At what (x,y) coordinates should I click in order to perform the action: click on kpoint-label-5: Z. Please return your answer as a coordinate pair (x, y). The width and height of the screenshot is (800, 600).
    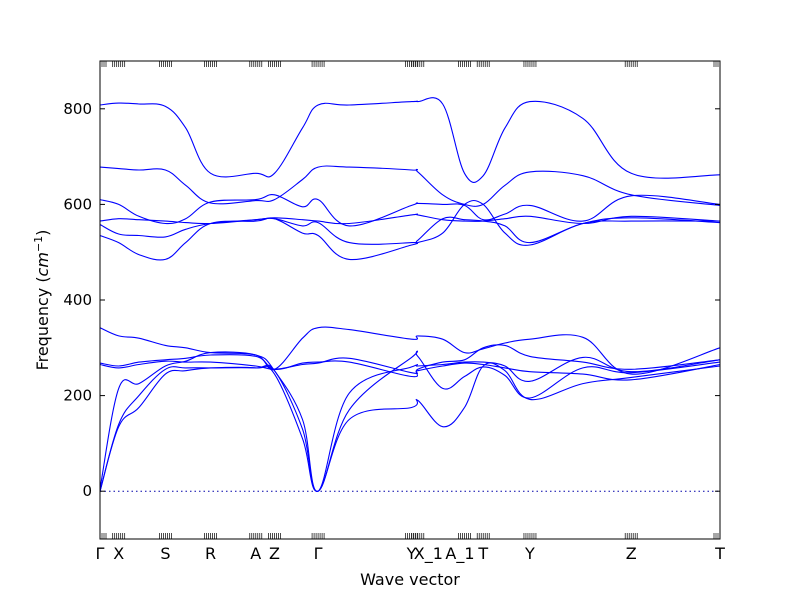
    Looking at the image, I should click on (274, 553).